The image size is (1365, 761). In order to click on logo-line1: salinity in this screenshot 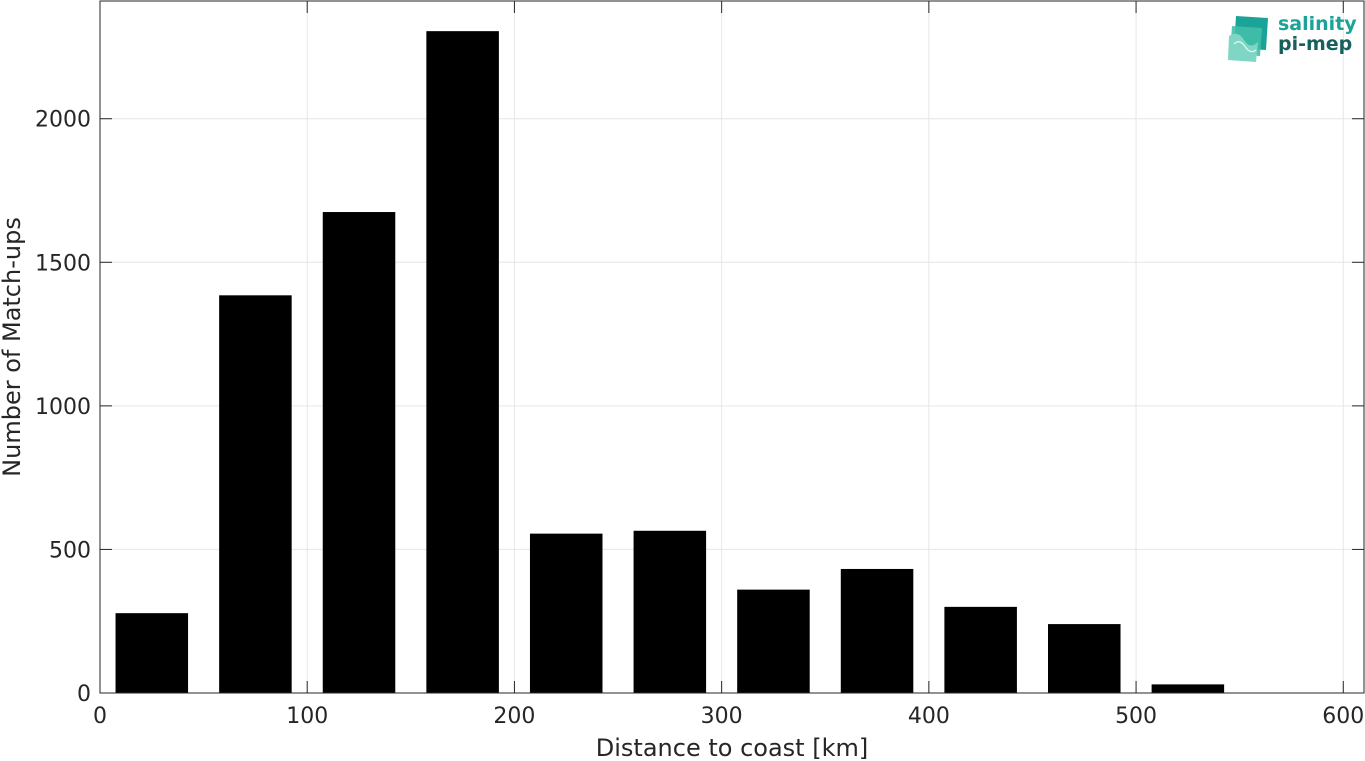, I will do `click(1317, 24)`.